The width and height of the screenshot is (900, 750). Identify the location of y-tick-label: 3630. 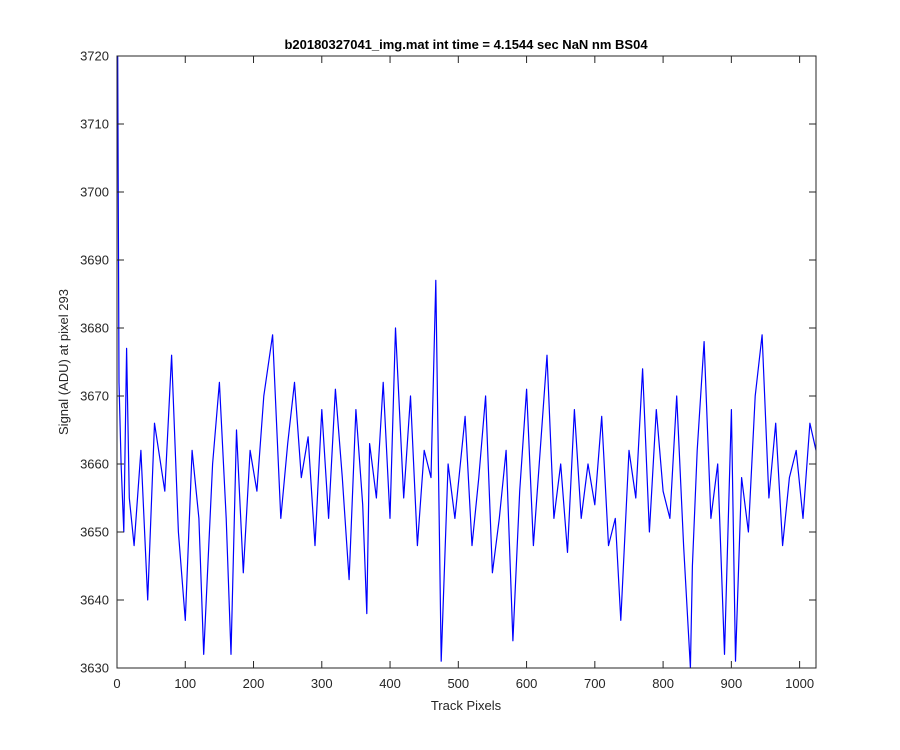
(94, 668).